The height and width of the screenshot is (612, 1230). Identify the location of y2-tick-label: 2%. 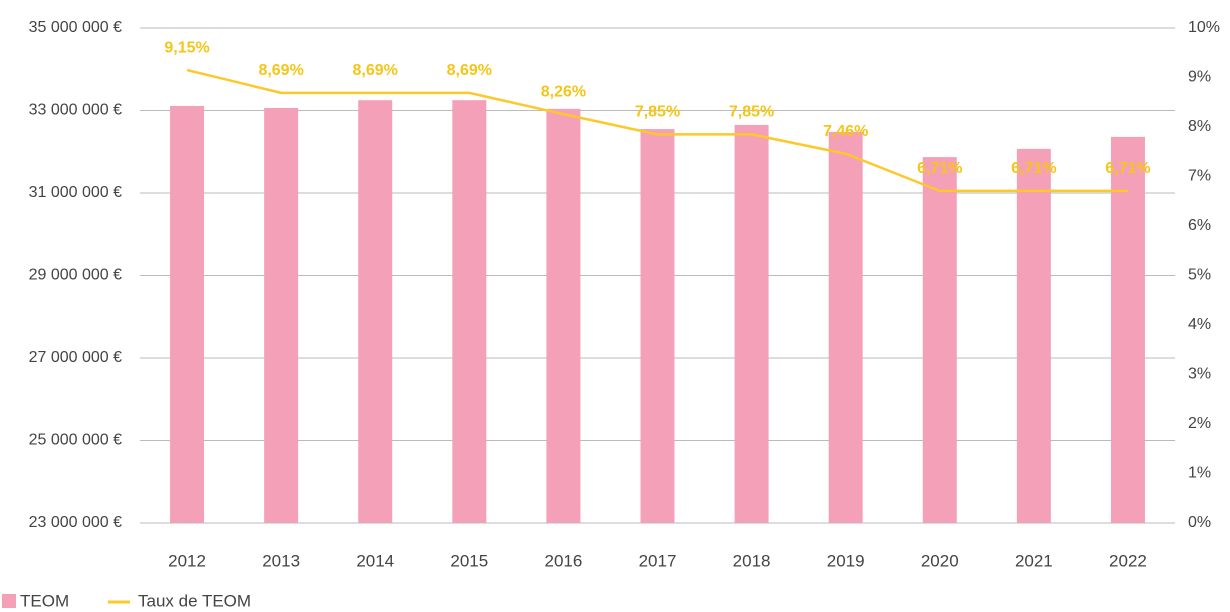
(1199, 423).